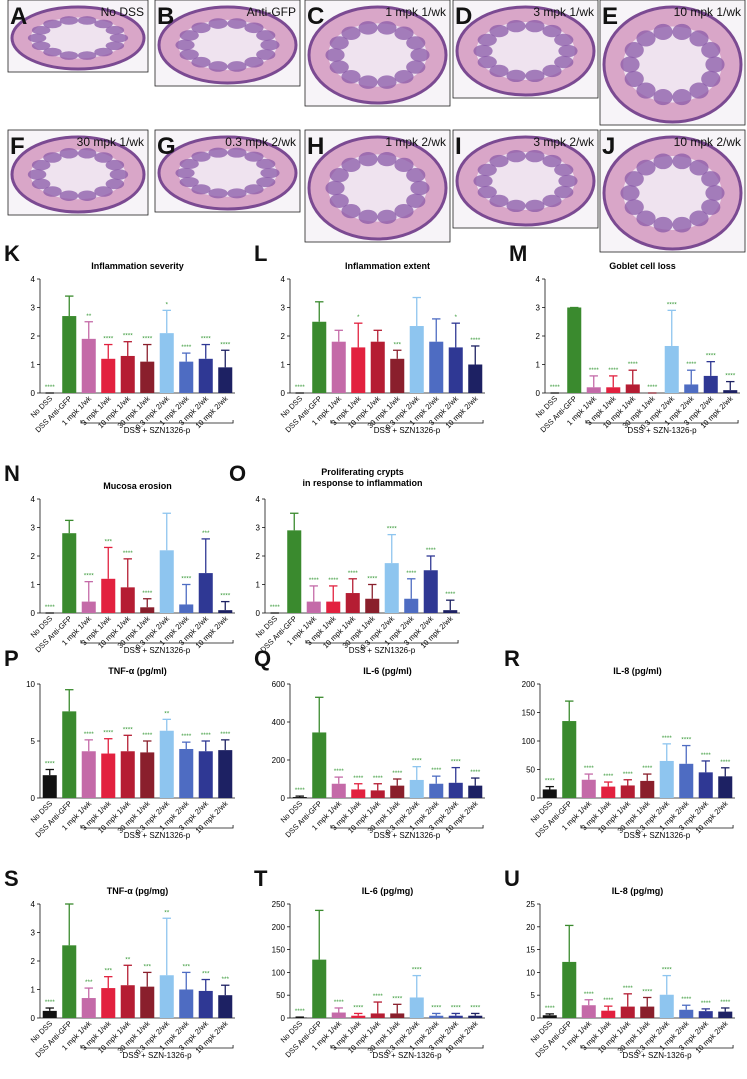 The image size is (747, 1079). I want to click on image-label: 1 mpk 1/wk, so click(416, 12).